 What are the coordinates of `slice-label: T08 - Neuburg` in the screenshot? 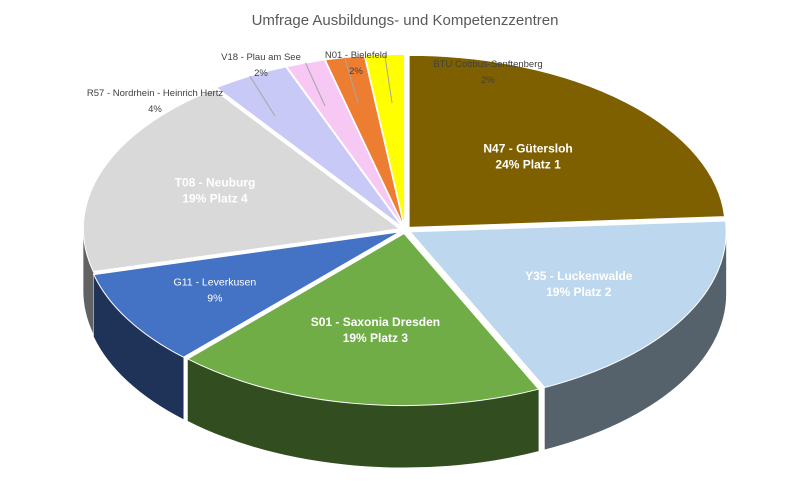 It's located at (215, 183).